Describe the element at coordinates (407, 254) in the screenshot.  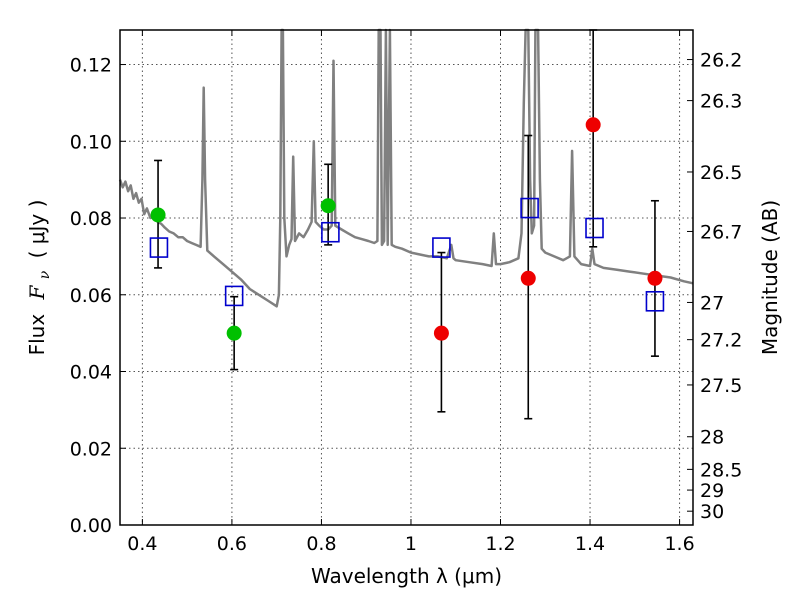
I see `model-photometry-squares` at that location.